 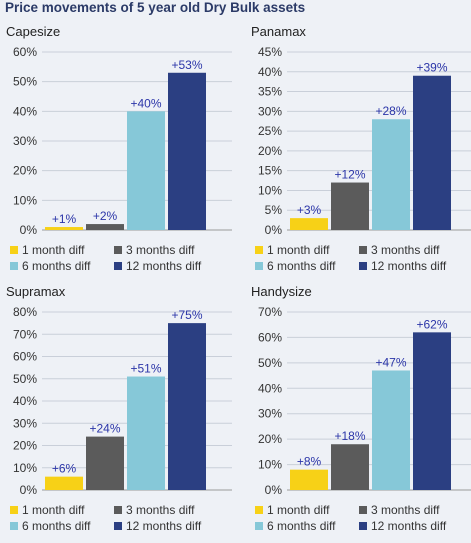 I want to click on y-tick-label: 45%, so click(x=270, y=52).